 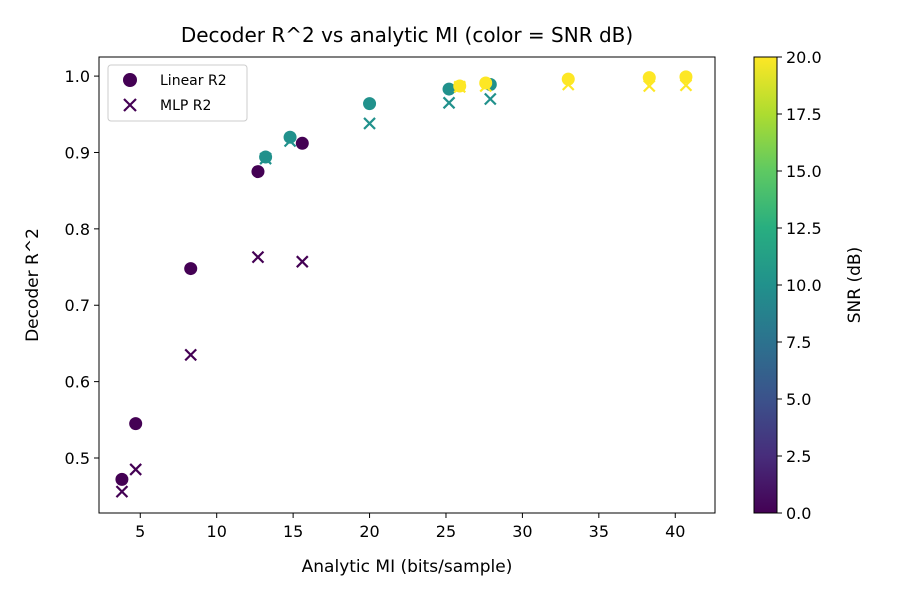 I want to click on legend-marker-mlp, so click(x=130, y=105).